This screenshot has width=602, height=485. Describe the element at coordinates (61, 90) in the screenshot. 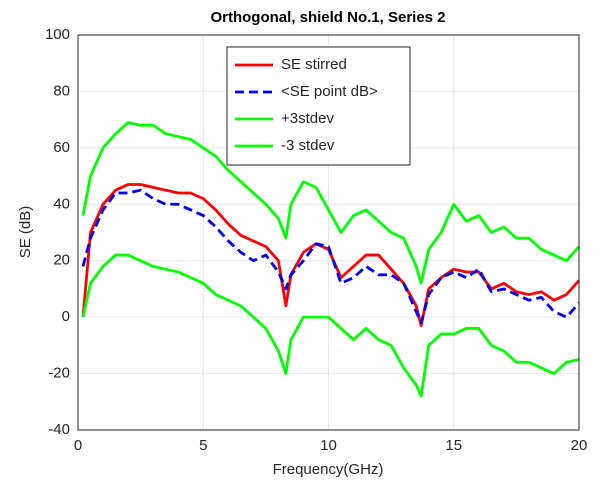

I see `y-tick-label: 80` at that location.